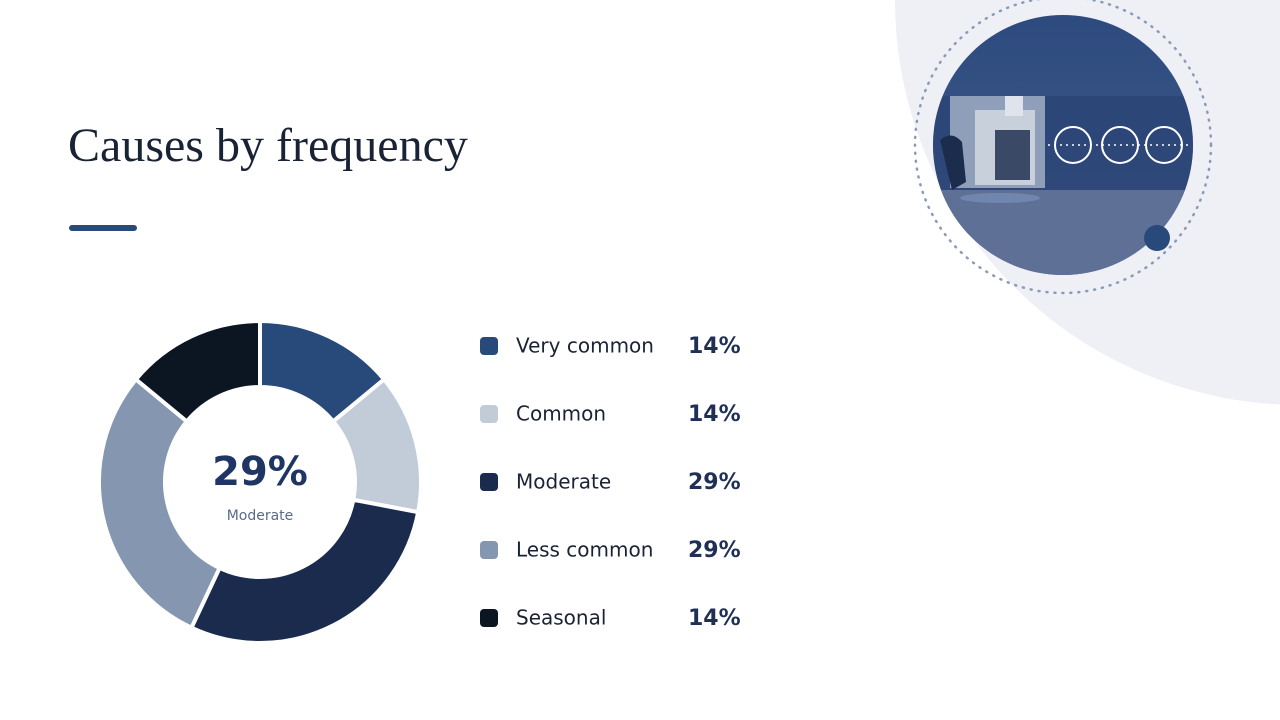 This screenshot has width=1280, height=720. Describe the element at coordinates (103, 228) in the screenshot. I see `title-underline` at that location.